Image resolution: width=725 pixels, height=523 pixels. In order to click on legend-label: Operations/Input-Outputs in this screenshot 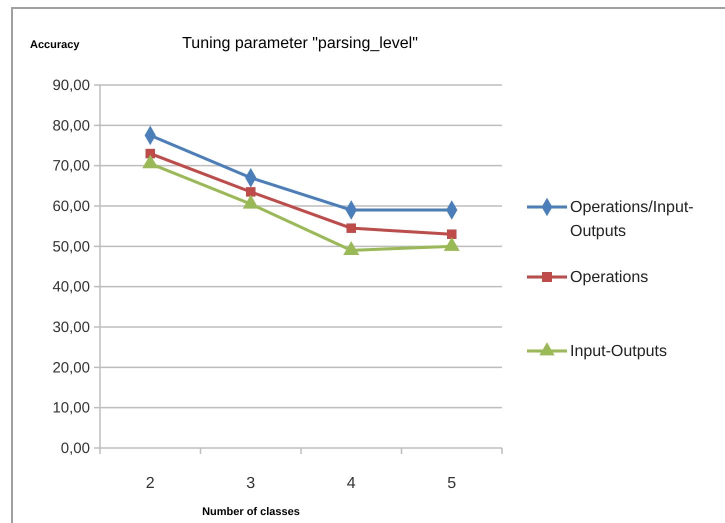, I will do `click(632, 219)`.